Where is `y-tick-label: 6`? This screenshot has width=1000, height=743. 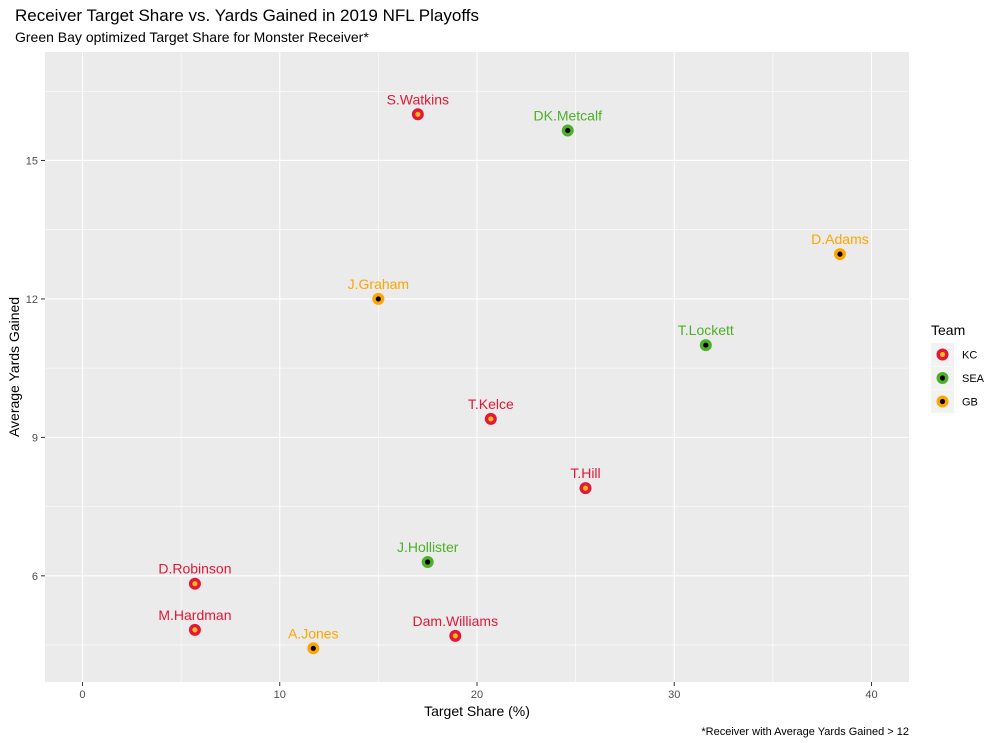 y-tick-label: 6 is located at coordinates (35, 577).